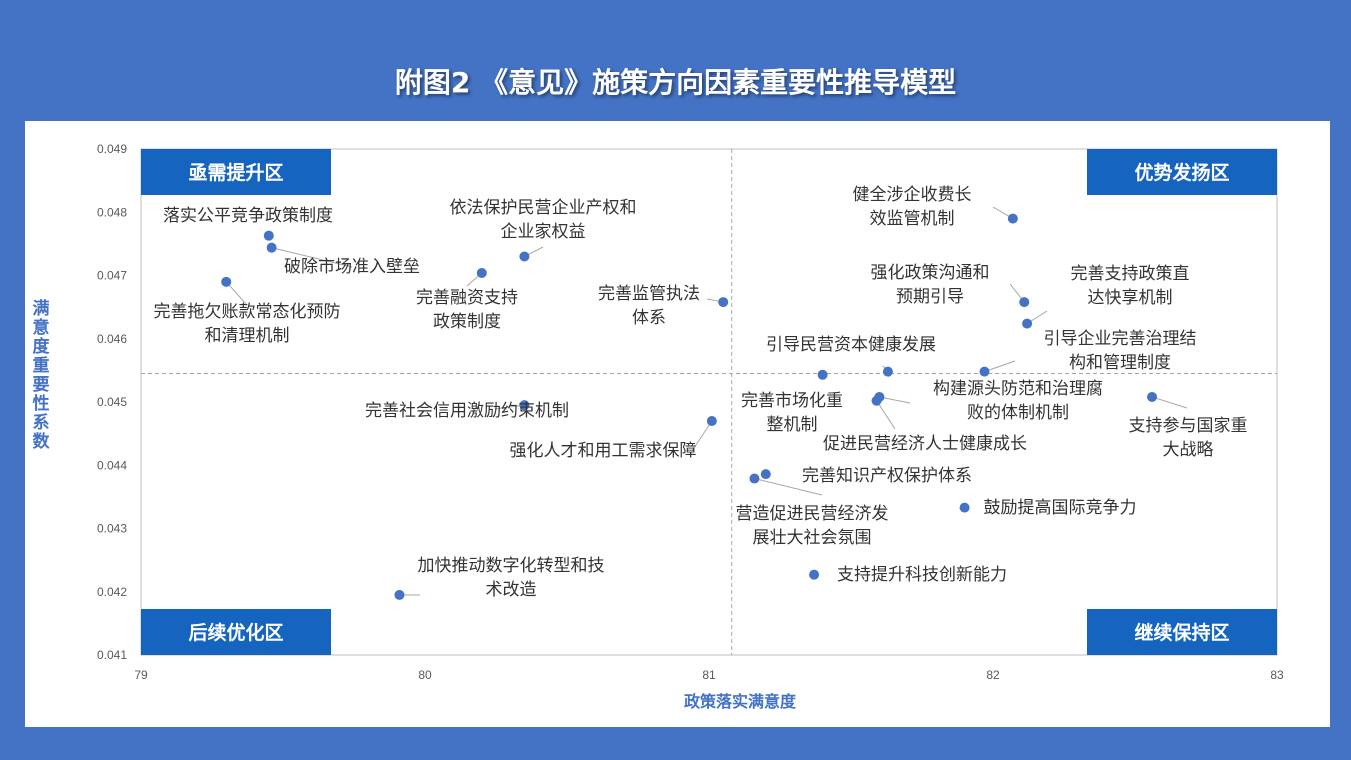 This screenshot has width=1351, height=760. I want to click on page-title: 附图2 《意见》施策方向因素重要性推导模型, so click(675, 82).